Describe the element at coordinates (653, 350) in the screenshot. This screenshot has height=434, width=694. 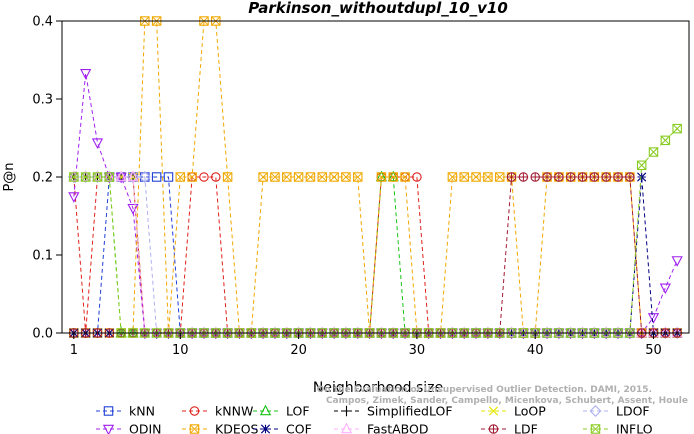
I see `x-tick-label: 50` at that location.